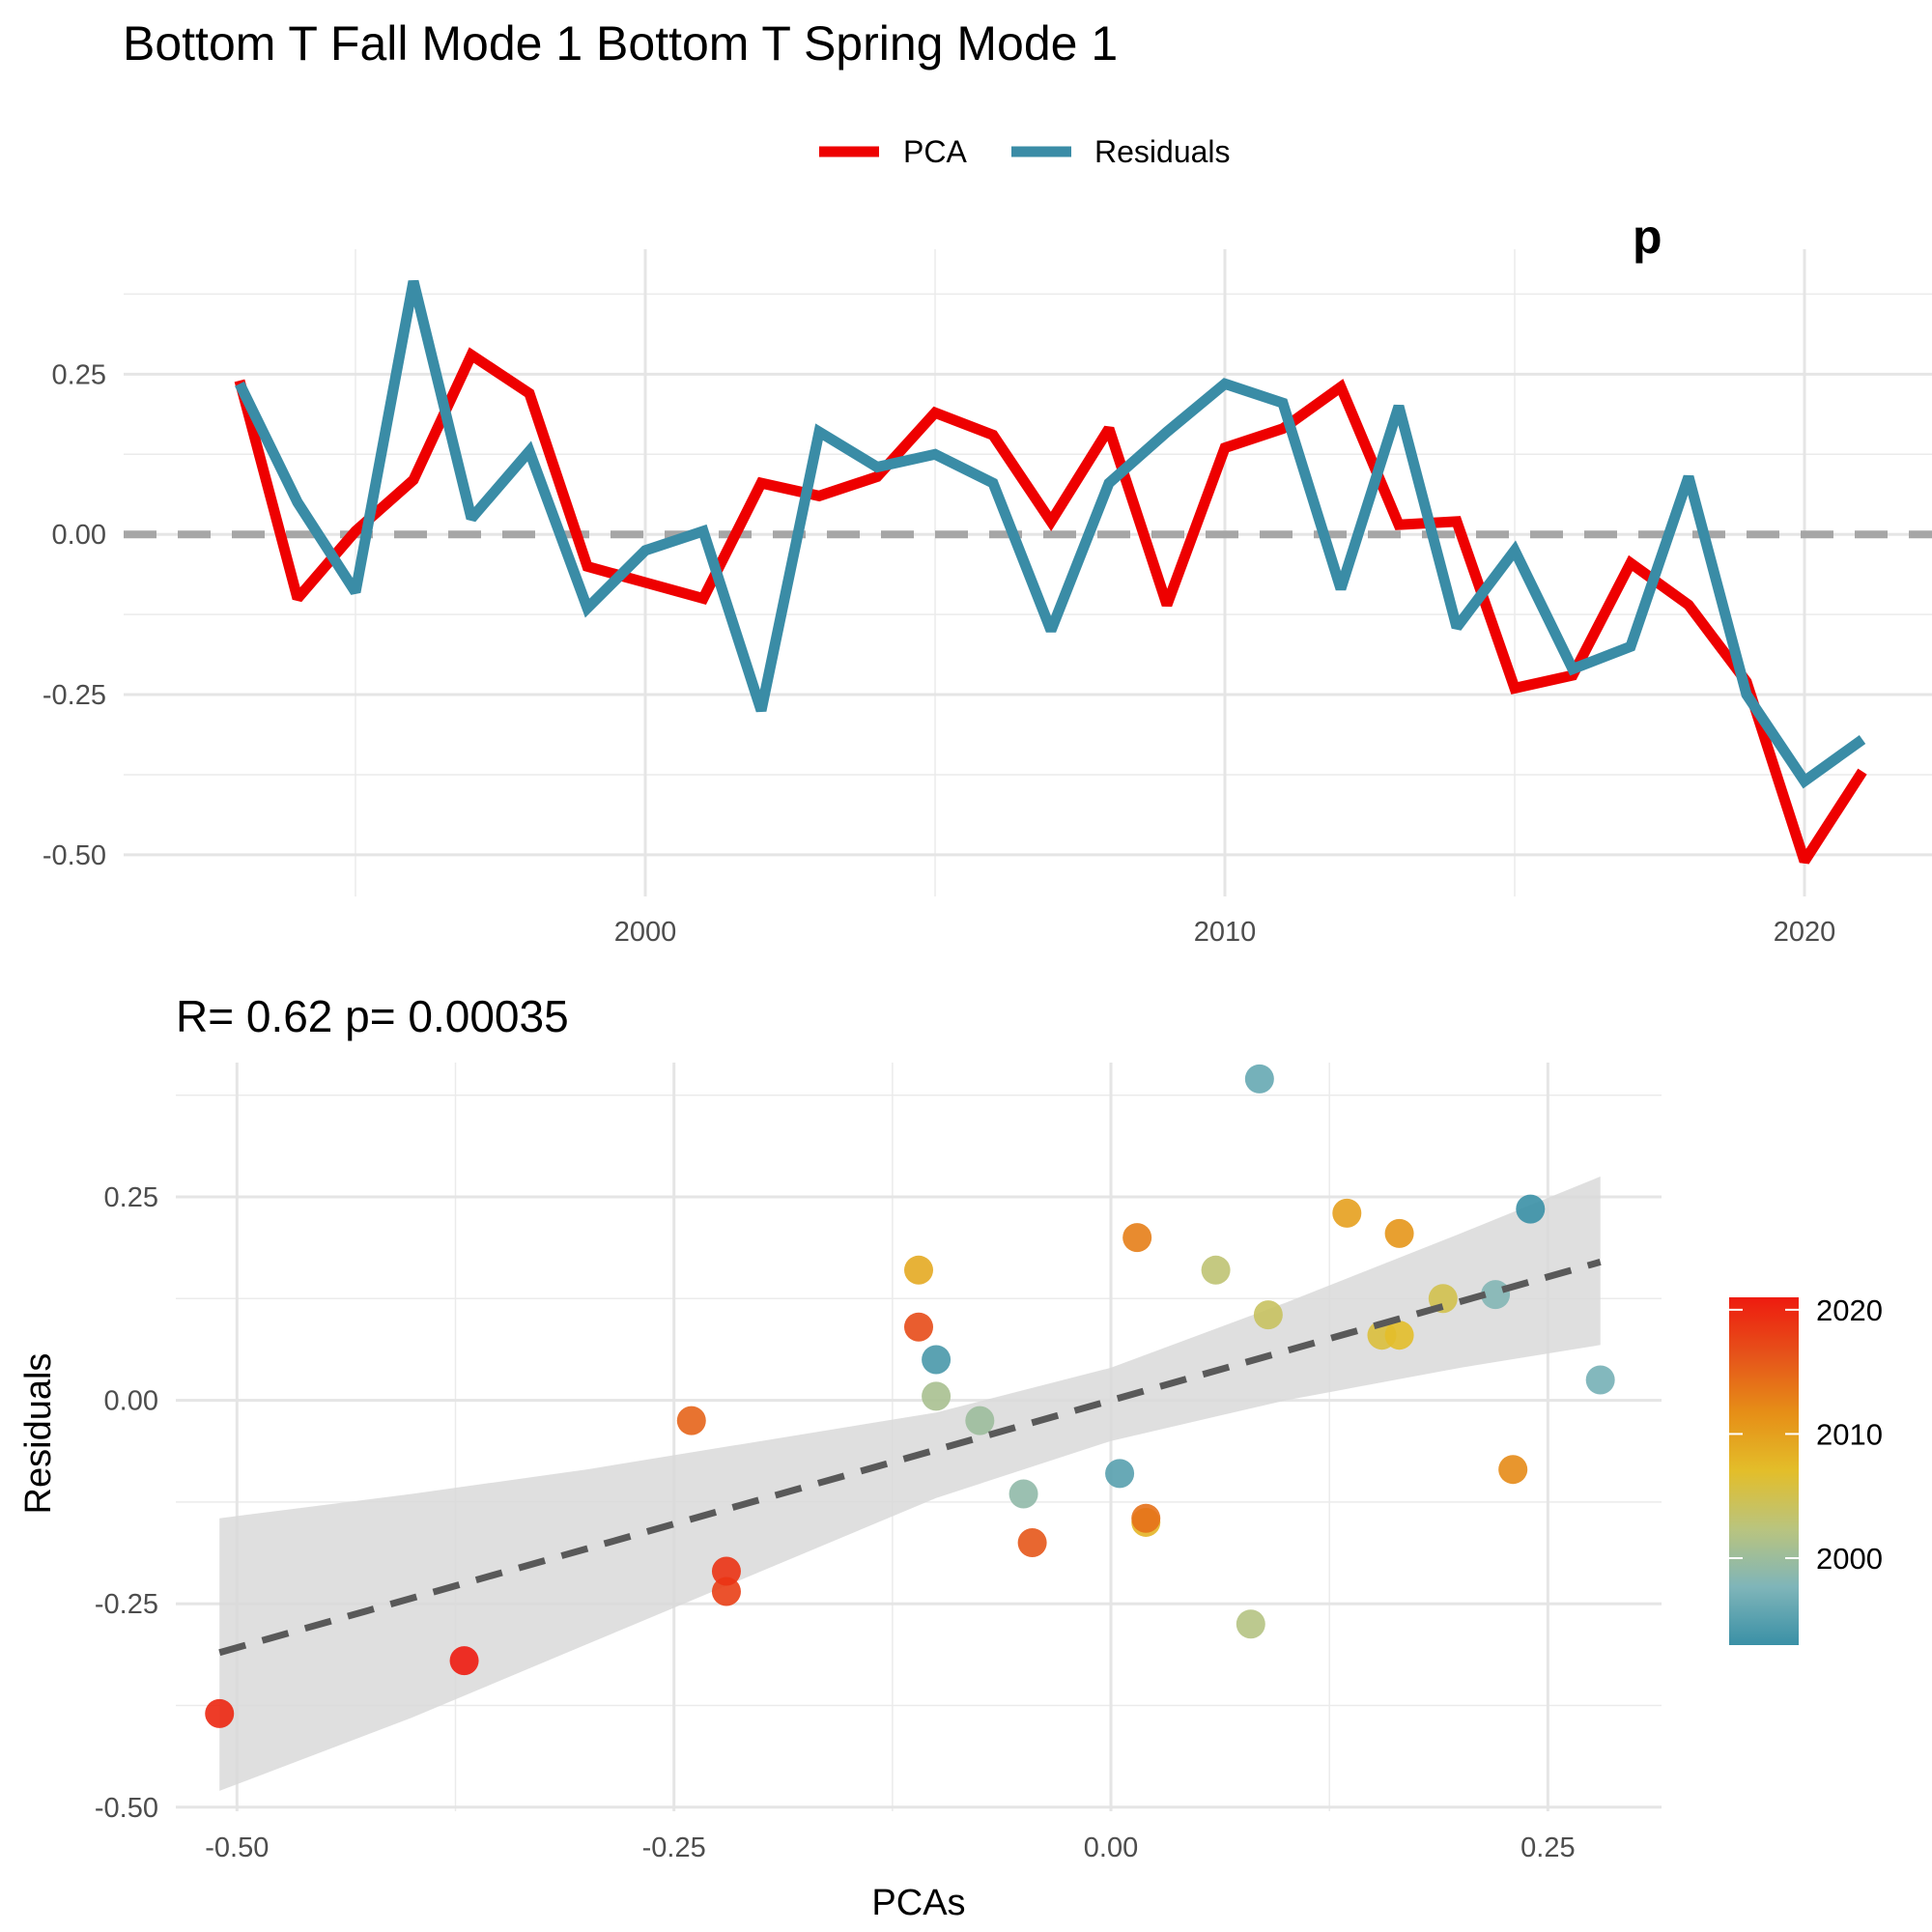 This screenshot has width=1932, height=1932. I want to click on legend-pca-label: PCA, so click(935, 151).